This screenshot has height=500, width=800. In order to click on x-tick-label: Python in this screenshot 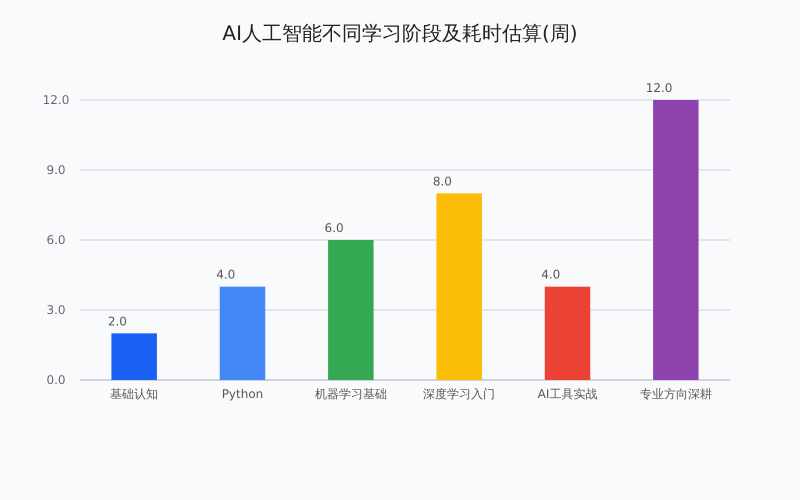, I will do `click(243, 394)`.